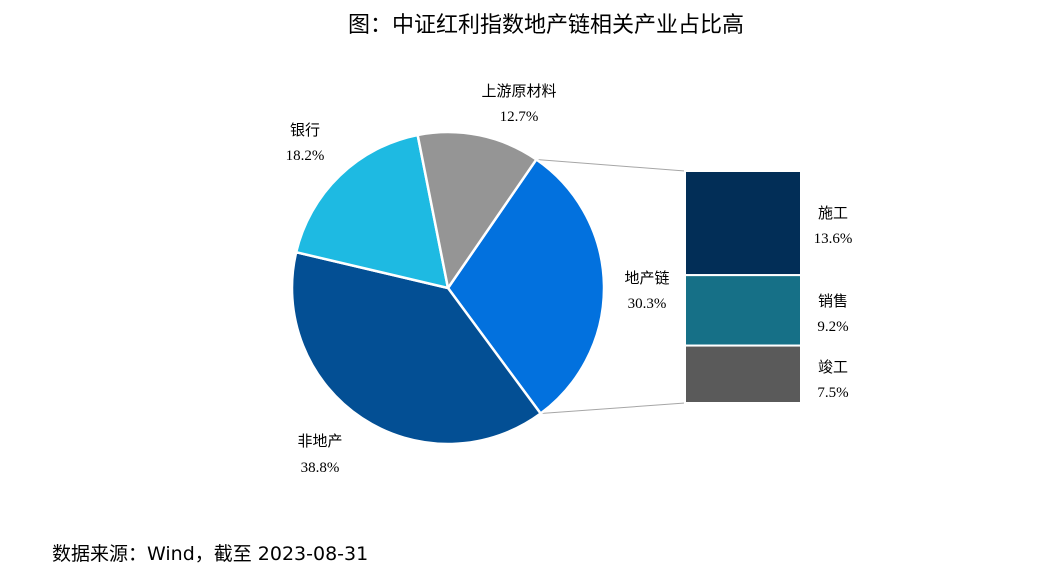 Image resolution: width=1037 pixels, height=579 pixels. What do you see at coordinates (833, 301) in the screenshot?
I see `bar-label-name-销售: 销售` at bounding box center [833, 301].